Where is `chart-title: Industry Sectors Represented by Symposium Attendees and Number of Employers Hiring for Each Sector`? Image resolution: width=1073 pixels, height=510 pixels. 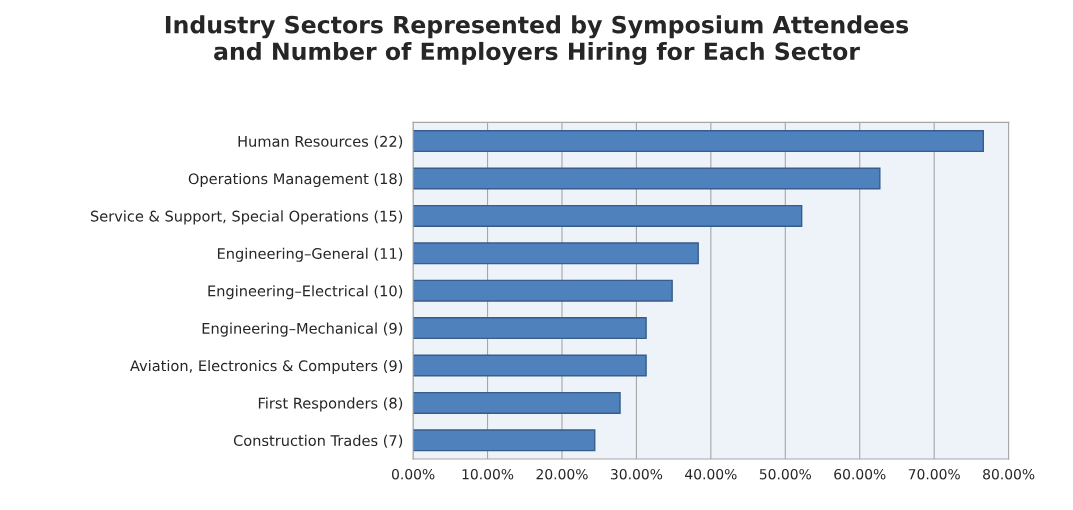 chart-title: Industry Sectors Represented by Symposium Attendees and Number of Employers Hiring for Each Sector is located at coordinates (537, 40).